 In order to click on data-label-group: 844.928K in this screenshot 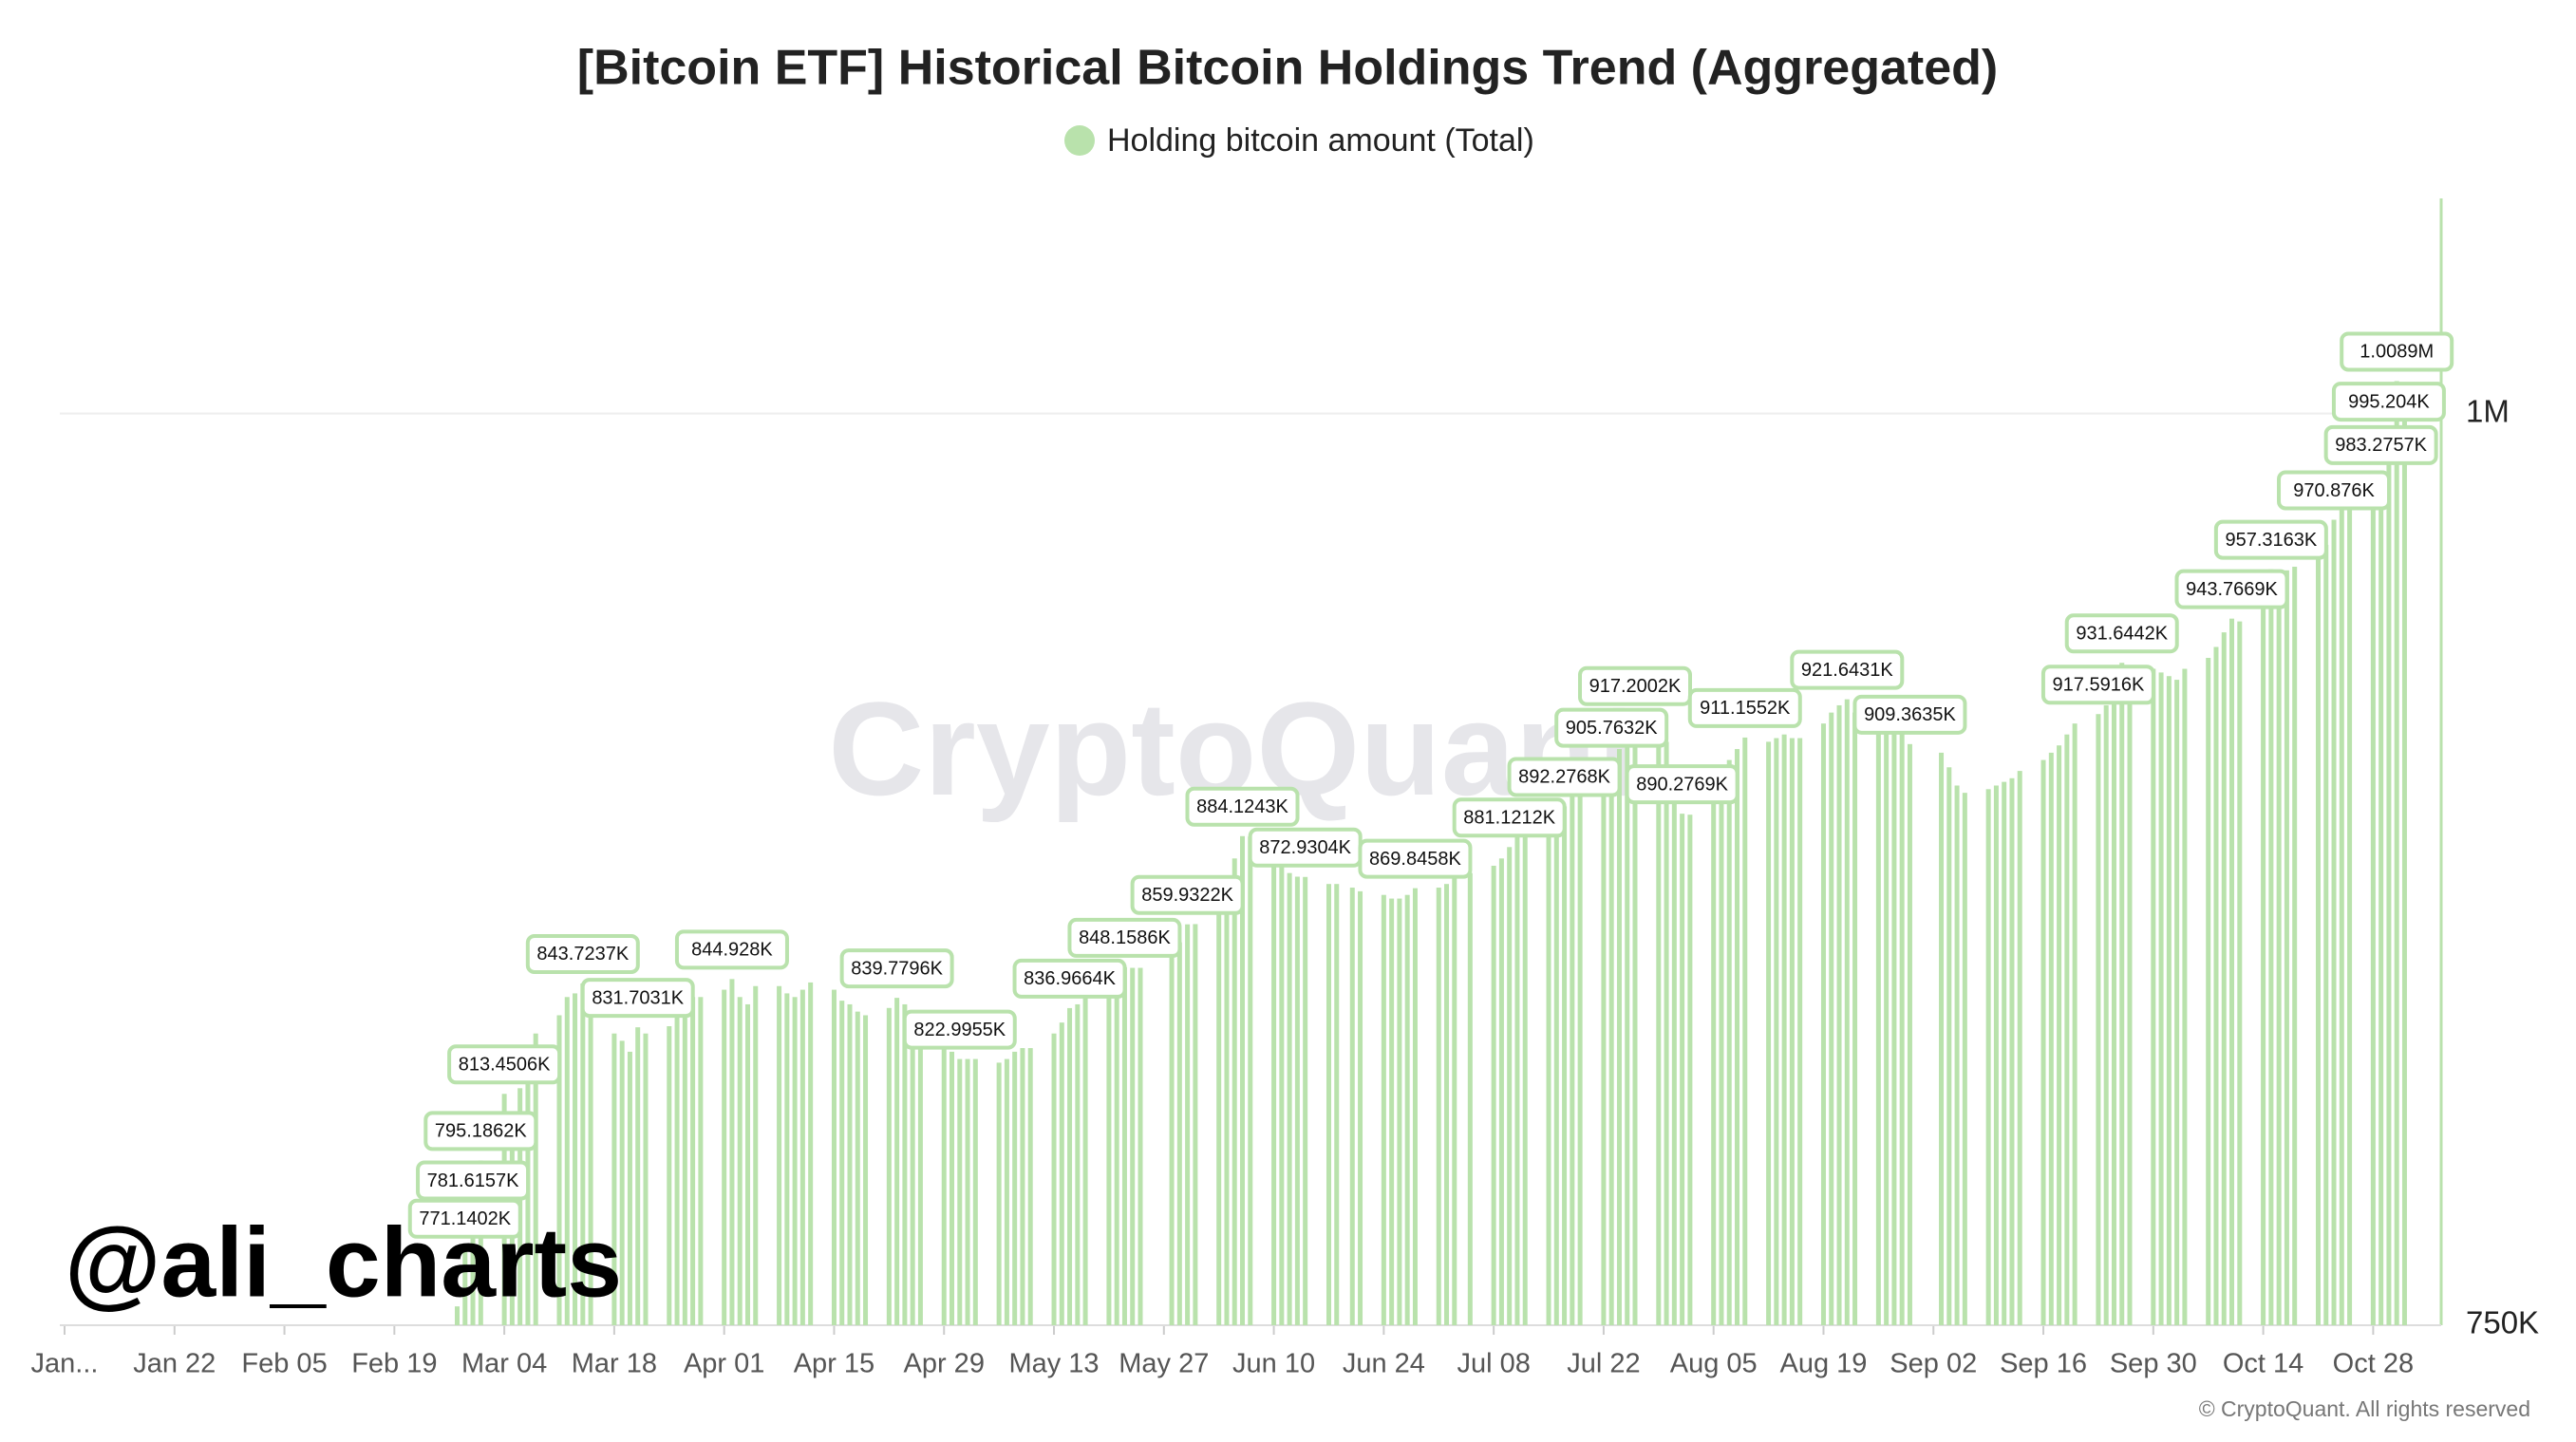, I will do `click(731, 949)`.